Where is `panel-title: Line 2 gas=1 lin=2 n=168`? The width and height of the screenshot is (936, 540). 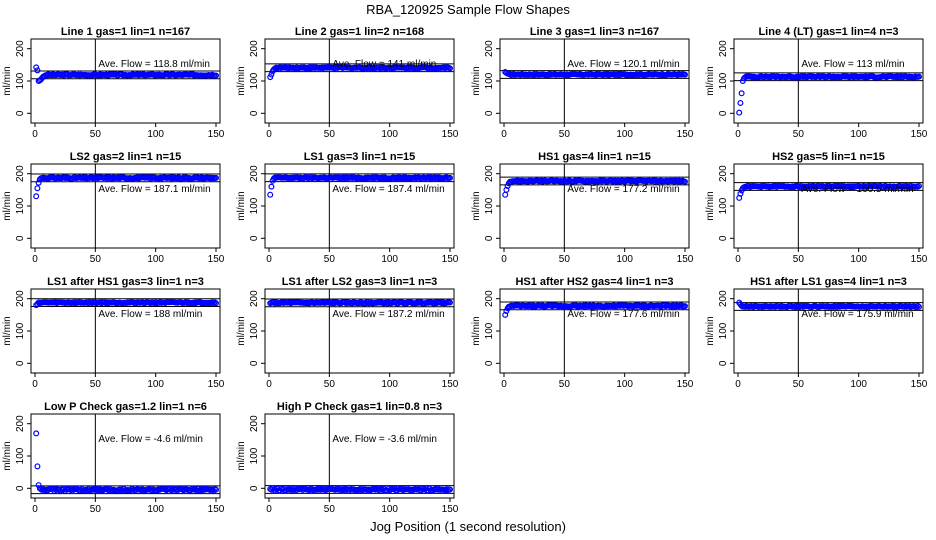 panel-title: Line 2 gas=1 lin=2 n=168 is located at coordinates (359, 32).